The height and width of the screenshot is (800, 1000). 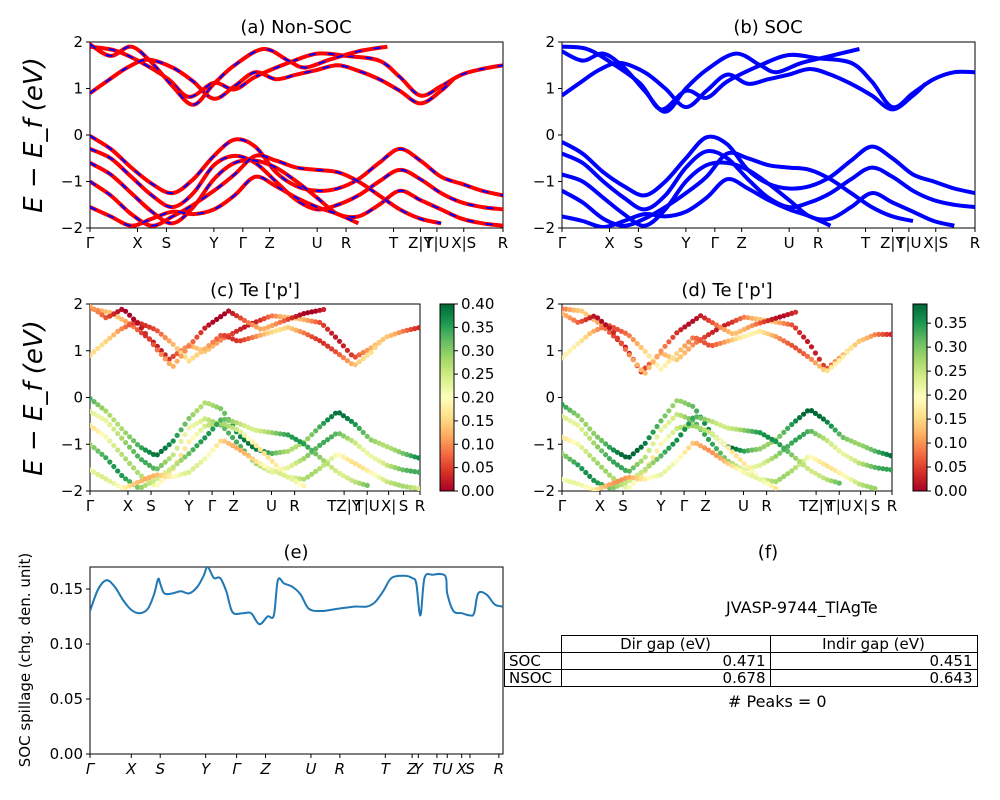 What do you see at coordinates (137, 243) in the screenshot?
I see `x-tick-label: X` at bounding box center [137, 243].